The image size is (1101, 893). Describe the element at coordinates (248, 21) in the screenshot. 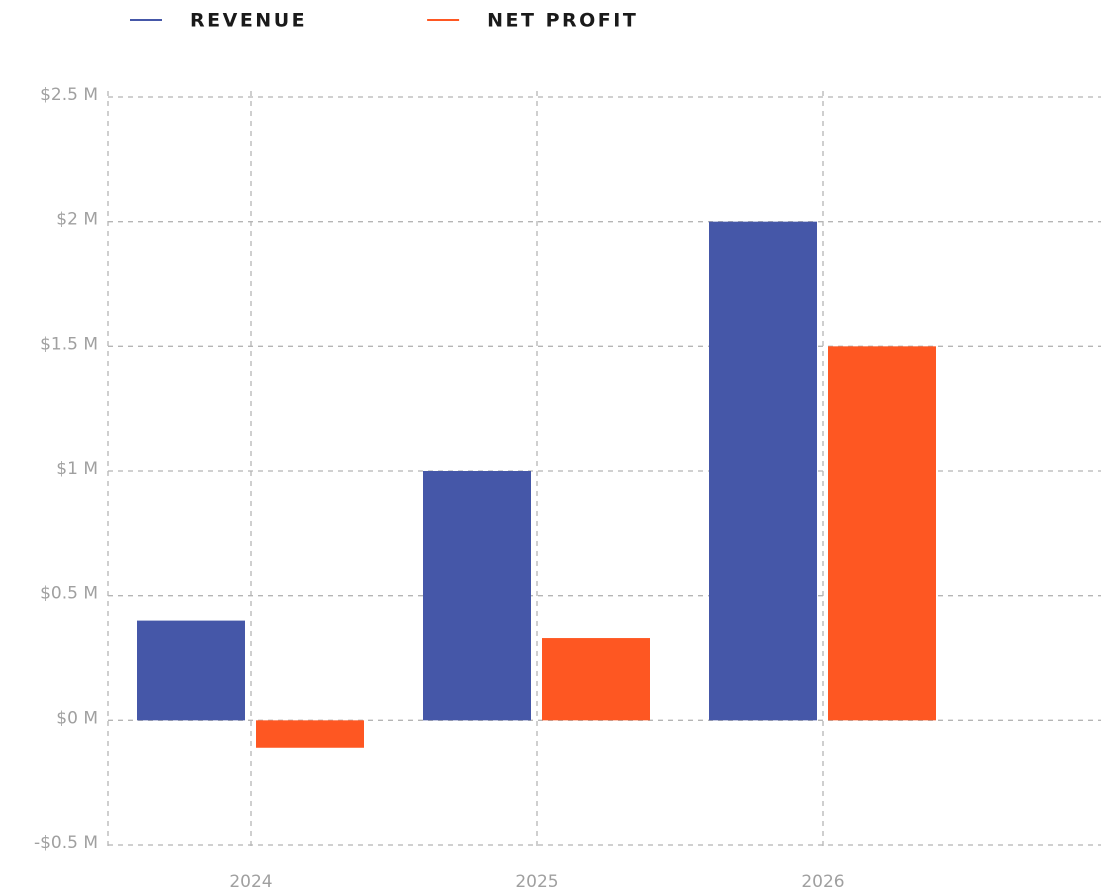

I see `legend-label: REVENUE` at that location.